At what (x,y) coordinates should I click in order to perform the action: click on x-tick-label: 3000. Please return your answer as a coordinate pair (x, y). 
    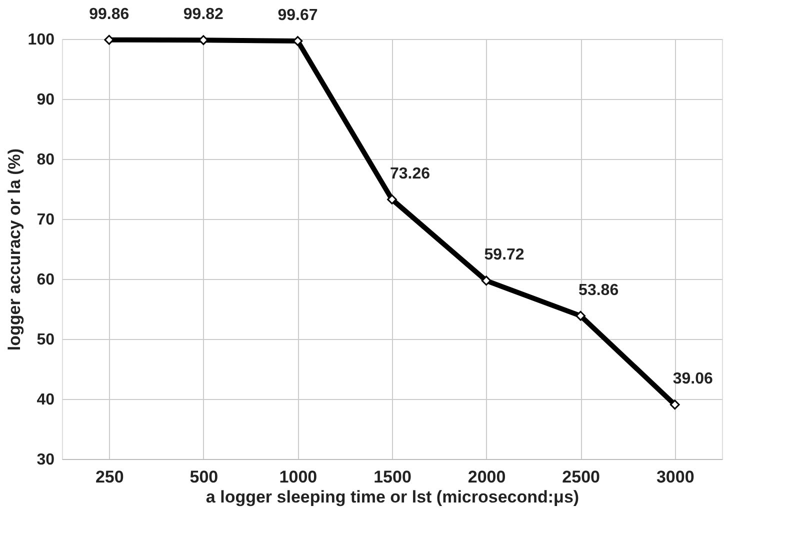
    Looking at the image, I should click on (675, 477).